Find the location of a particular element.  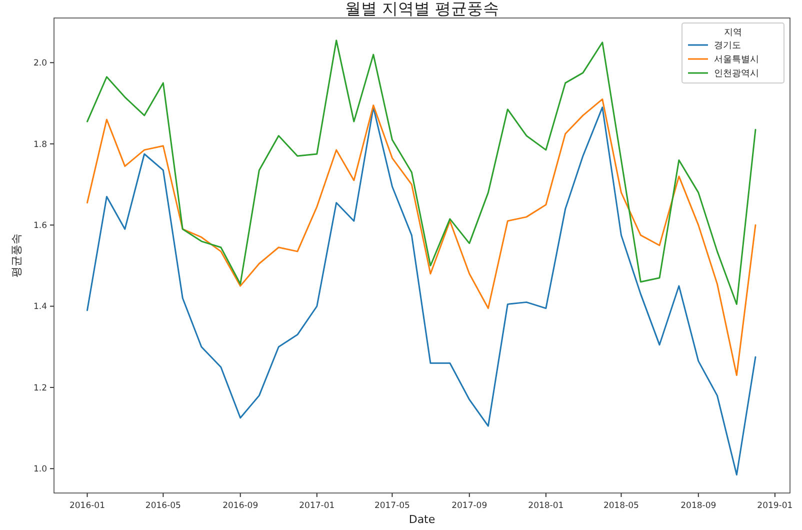

x-tick-label: 2018-09 is located at coordinates (698, 506).